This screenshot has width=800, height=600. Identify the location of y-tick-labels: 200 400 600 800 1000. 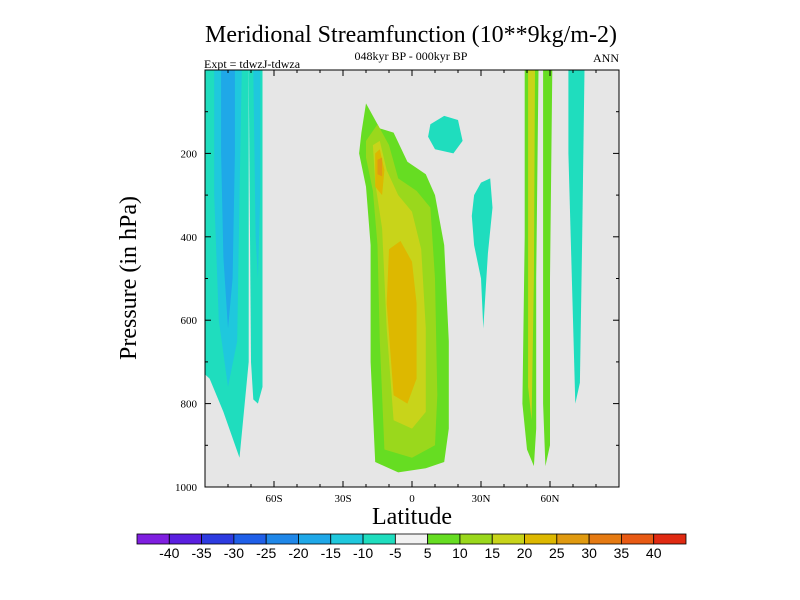
(186, 321).